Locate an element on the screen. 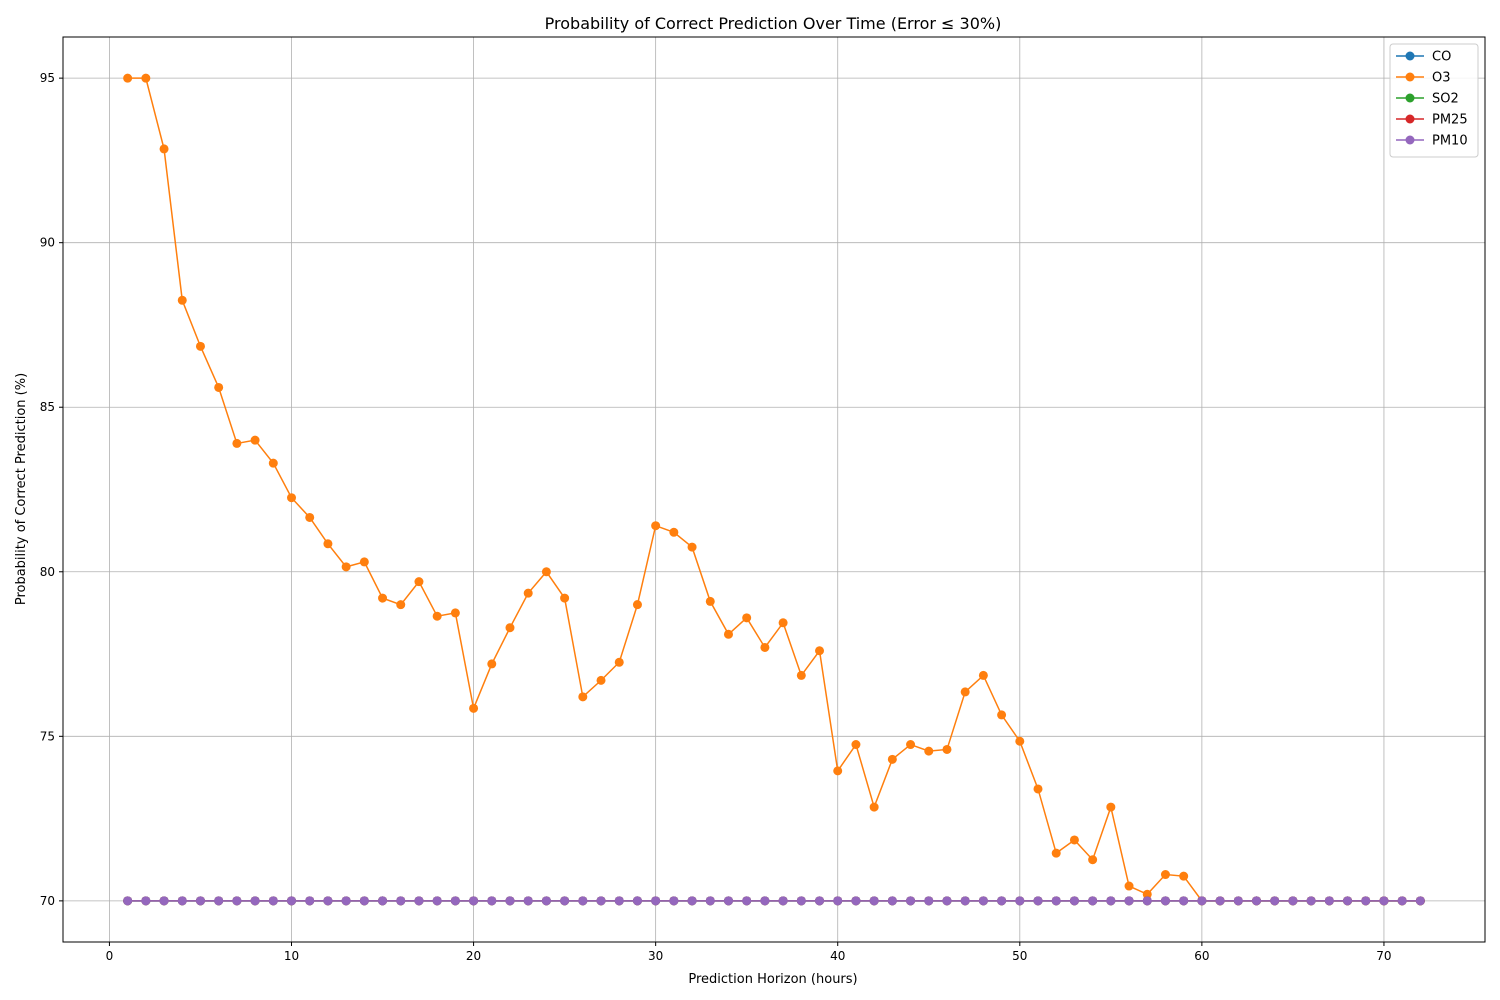  legend-item-co: CO is located at coordinates (1423, 57).